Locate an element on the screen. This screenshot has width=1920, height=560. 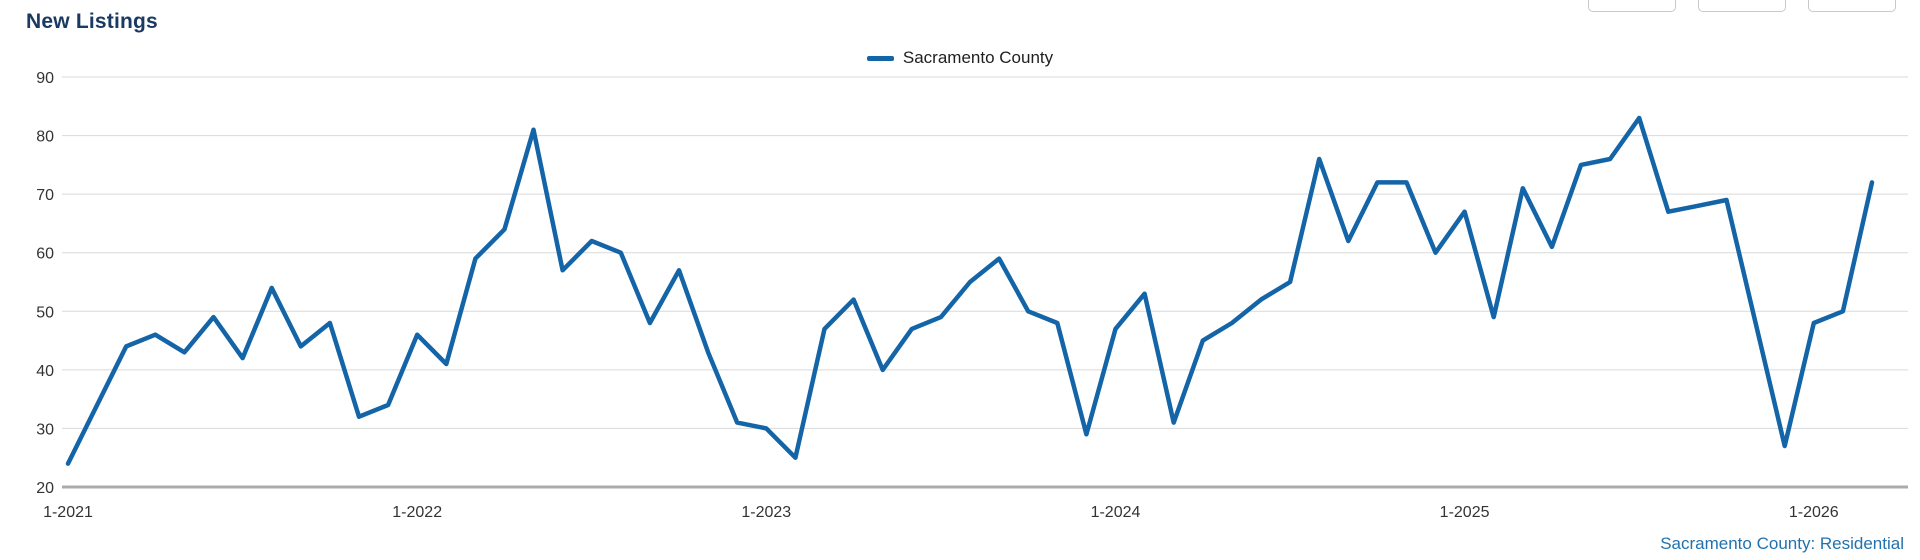
y-axis-label: 30 is located at coordinates (45, 429).